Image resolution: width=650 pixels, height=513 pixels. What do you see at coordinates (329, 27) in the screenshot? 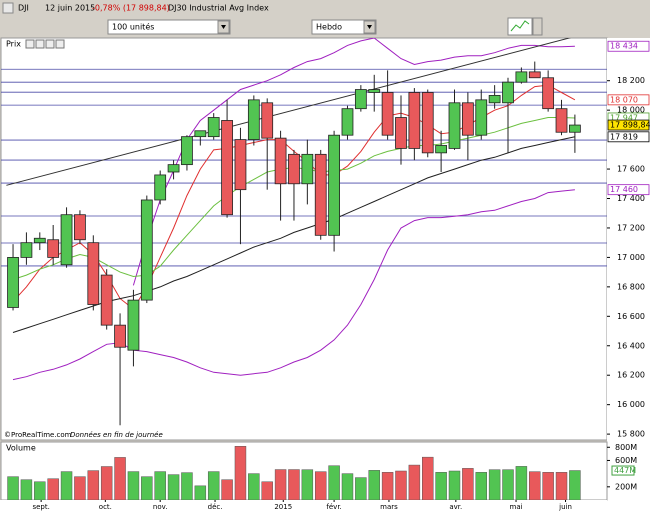
I see `period: Hebdo` at bounding box center [329, 27].